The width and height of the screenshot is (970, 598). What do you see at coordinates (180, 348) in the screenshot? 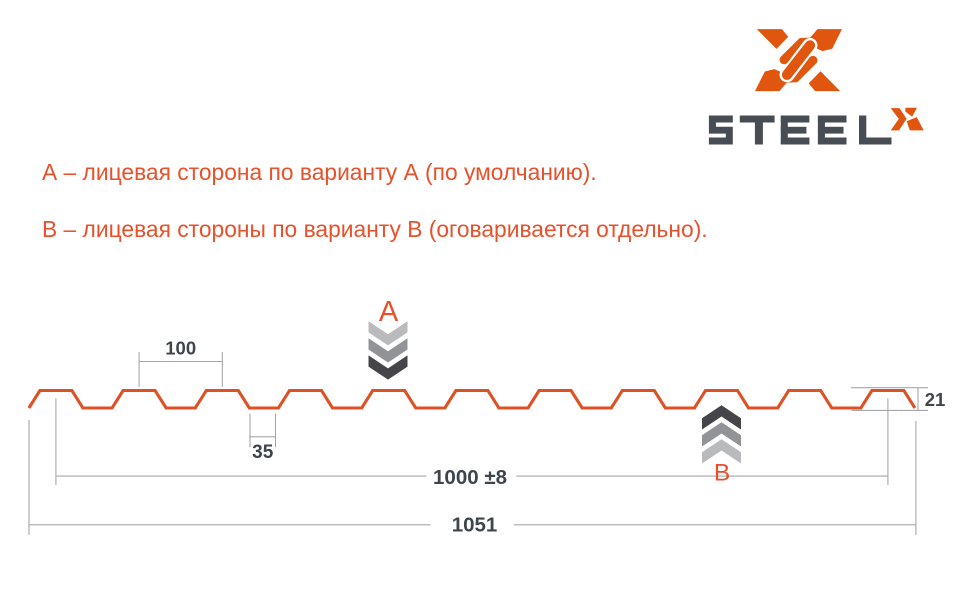
I see `svg-text: 100` at bounding box center [180, 348].